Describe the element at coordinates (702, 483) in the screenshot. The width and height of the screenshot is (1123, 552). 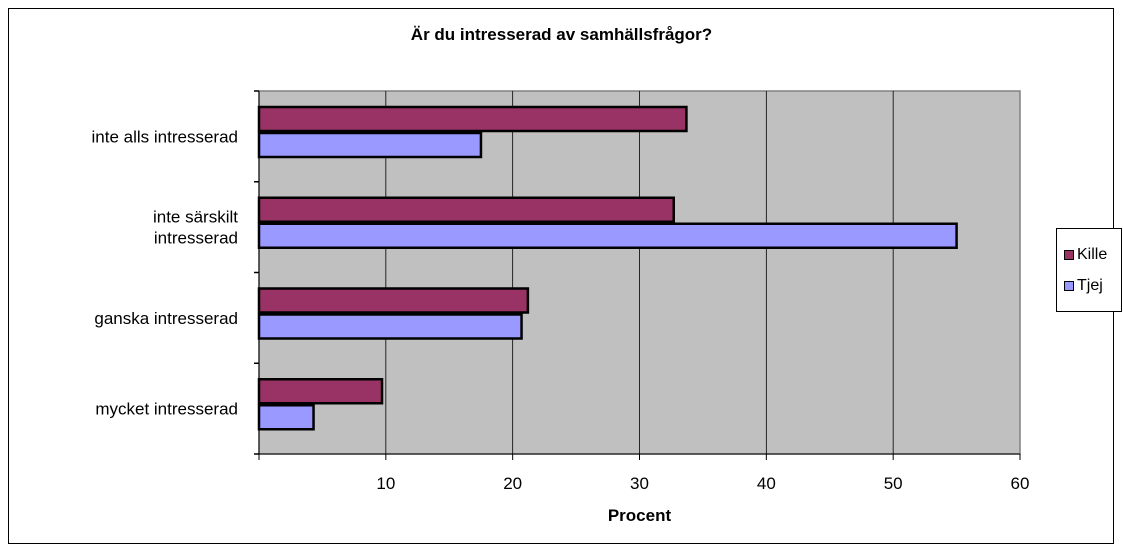
I see `tick-labels: 10 20 30 40 50 60` at that location.